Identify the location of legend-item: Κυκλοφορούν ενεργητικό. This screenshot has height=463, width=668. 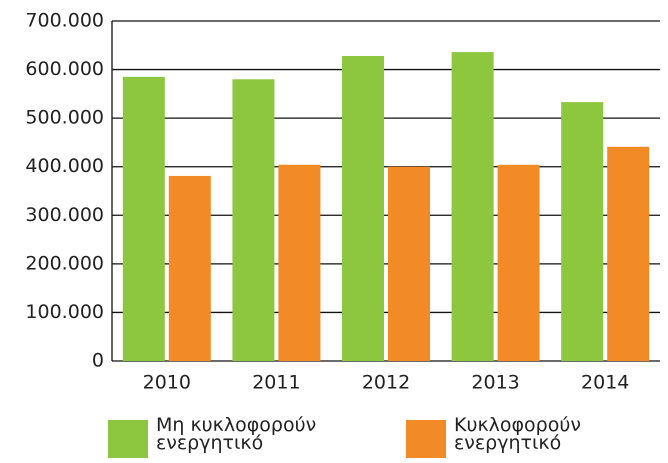
(525, 437).